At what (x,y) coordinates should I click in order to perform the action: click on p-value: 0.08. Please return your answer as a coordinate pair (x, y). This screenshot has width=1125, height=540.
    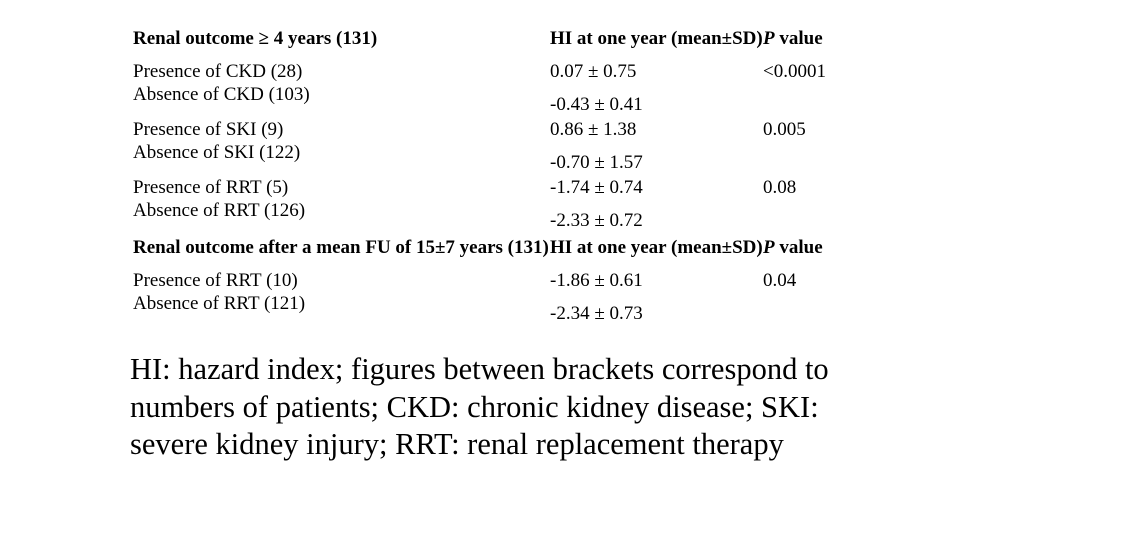
    Looking at the image, I should click on (780, 187).